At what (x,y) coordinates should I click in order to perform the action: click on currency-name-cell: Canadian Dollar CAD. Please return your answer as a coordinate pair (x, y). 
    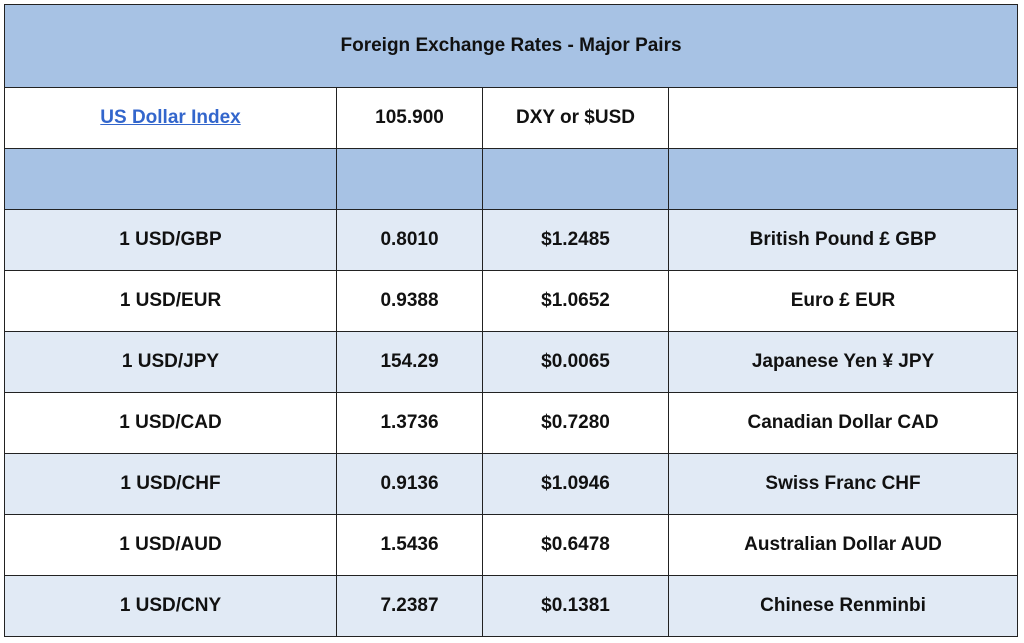
    Looking at the image, I should click on (843, 423).